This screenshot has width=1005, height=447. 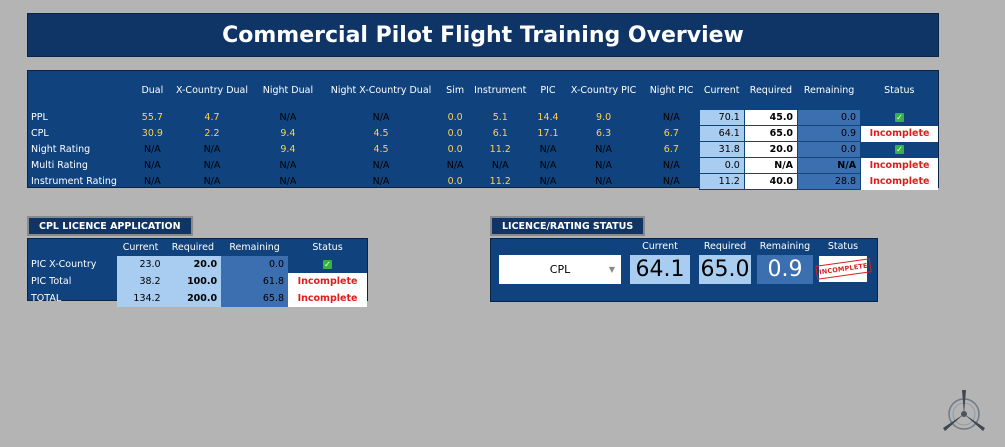 I want to click on lic-header-current: Current, so click(x=660, y=246).